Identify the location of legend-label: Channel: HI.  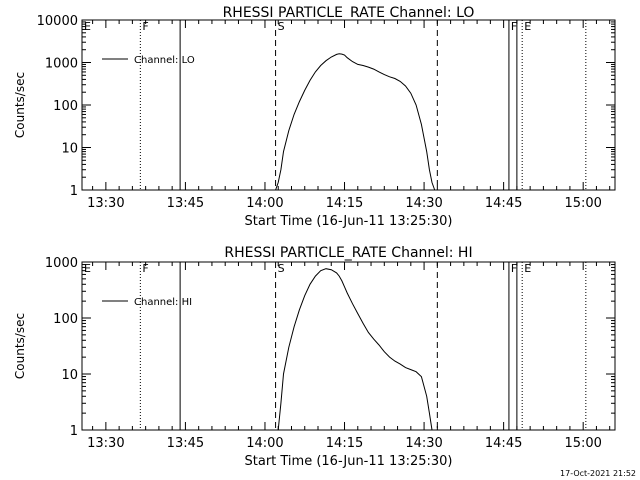
(163, 302).